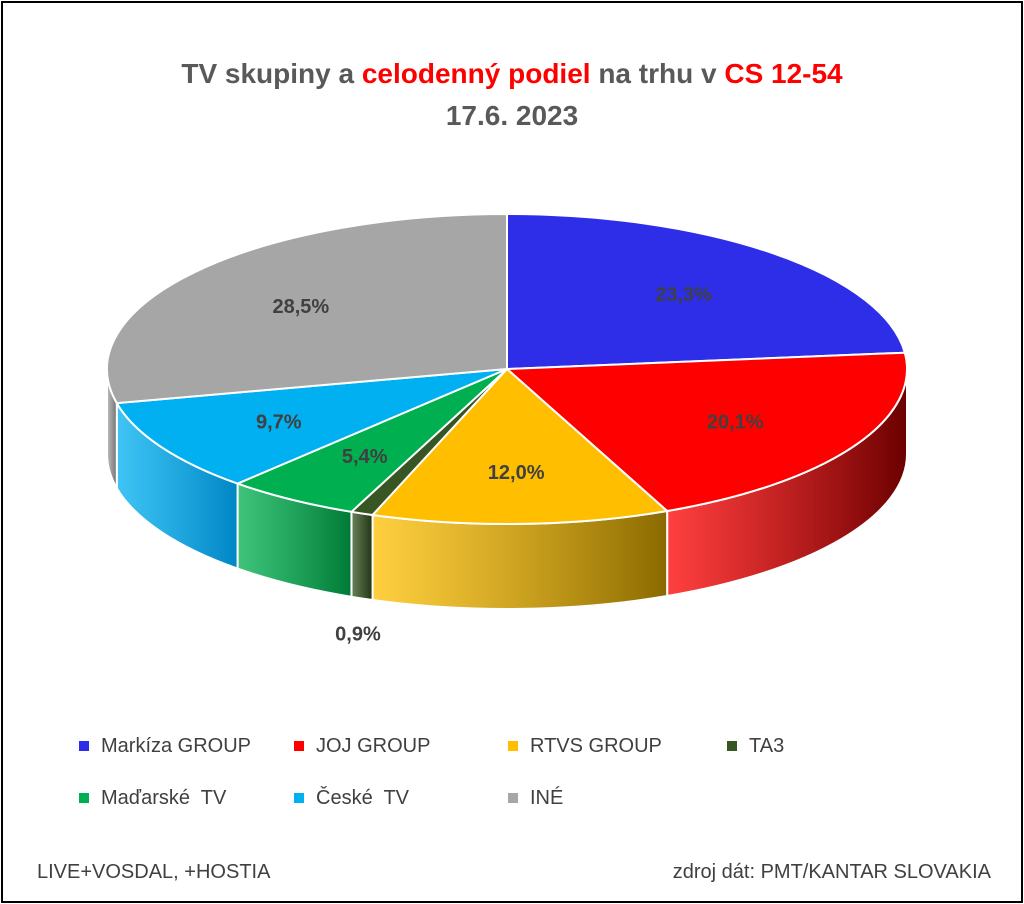 This screenshot has width=1024, height=904. Describe the element at coordinates (596, 745) in the screenshot. I see `legend-label: RTVS GROUP` at that location.